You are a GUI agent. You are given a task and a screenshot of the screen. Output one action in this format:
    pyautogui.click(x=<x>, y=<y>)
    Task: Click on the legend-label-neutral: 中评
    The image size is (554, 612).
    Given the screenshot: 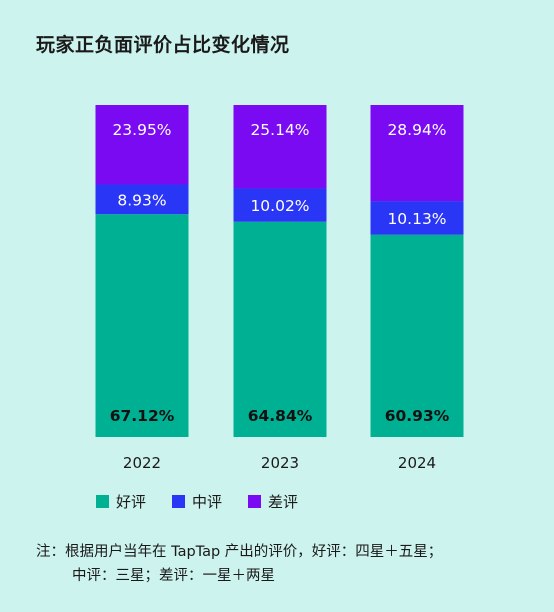 What is the action you would take?
    pyautogui.click(x=207, y=502)
    